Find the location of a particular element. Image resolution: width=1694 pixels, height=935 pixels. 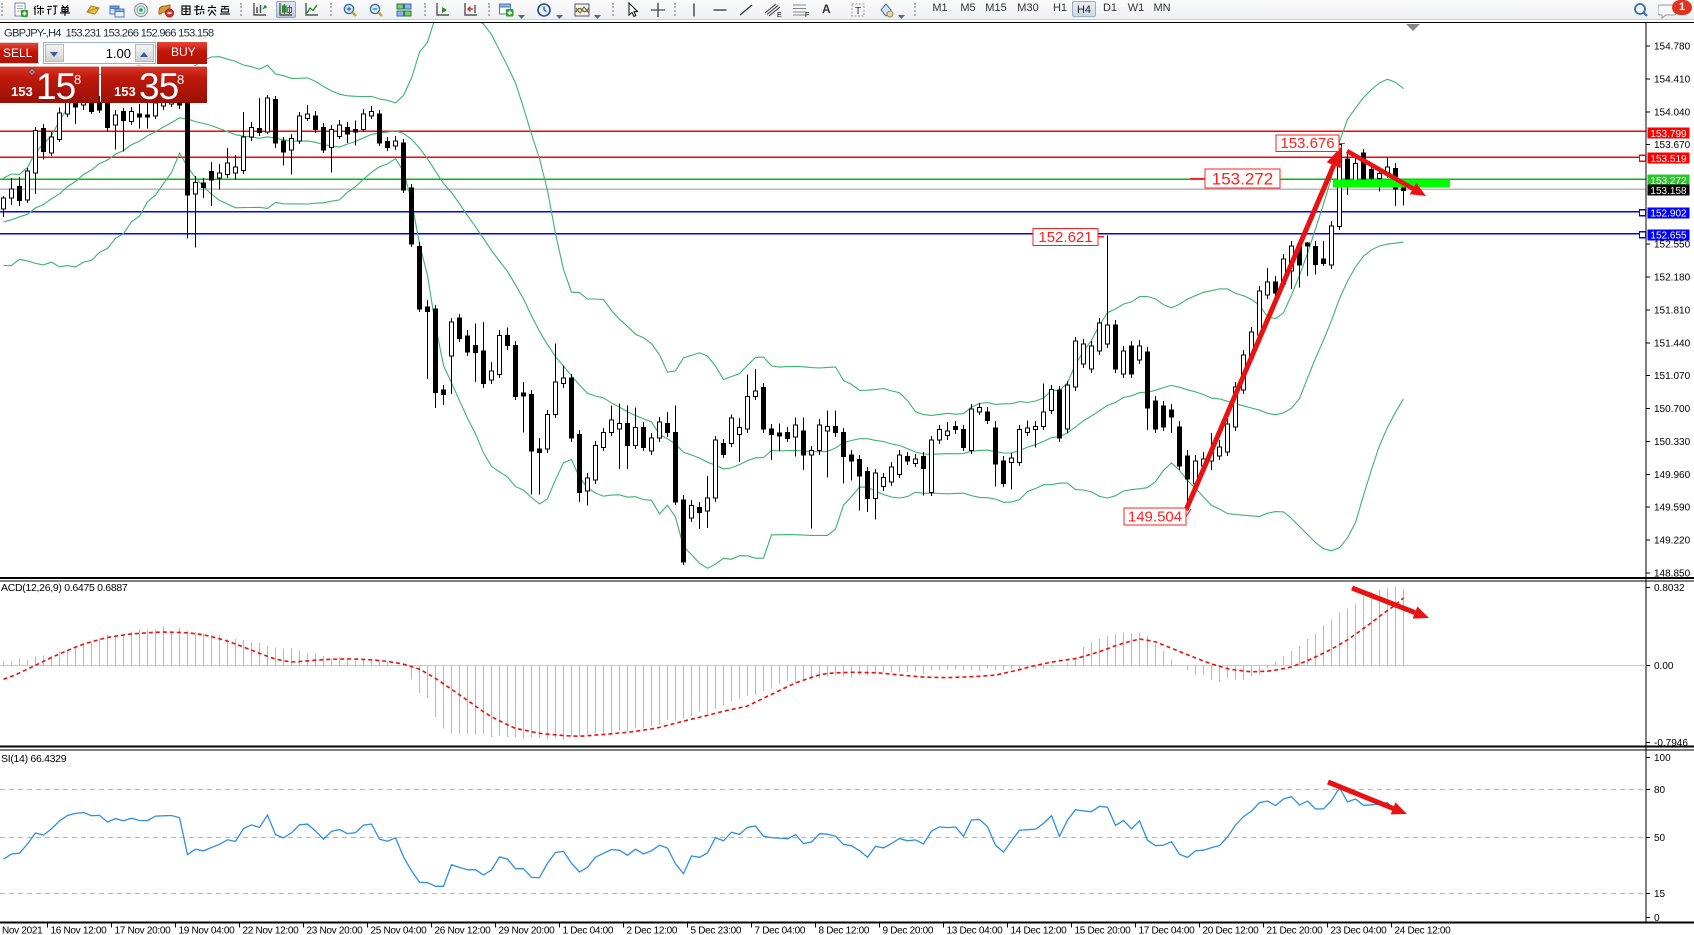

svg-text: 154.410 is located at coordinates (1672, 79).